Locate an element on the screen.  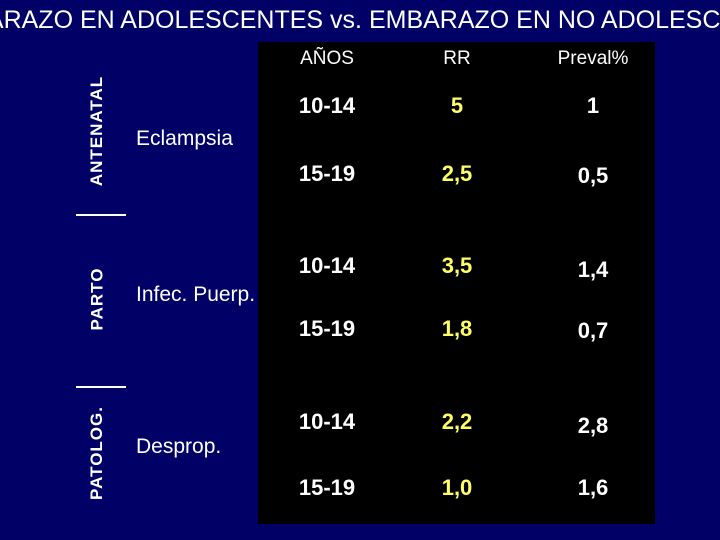
row-label-eclampsia: Eclampsia is located at coordinates (184, 138).